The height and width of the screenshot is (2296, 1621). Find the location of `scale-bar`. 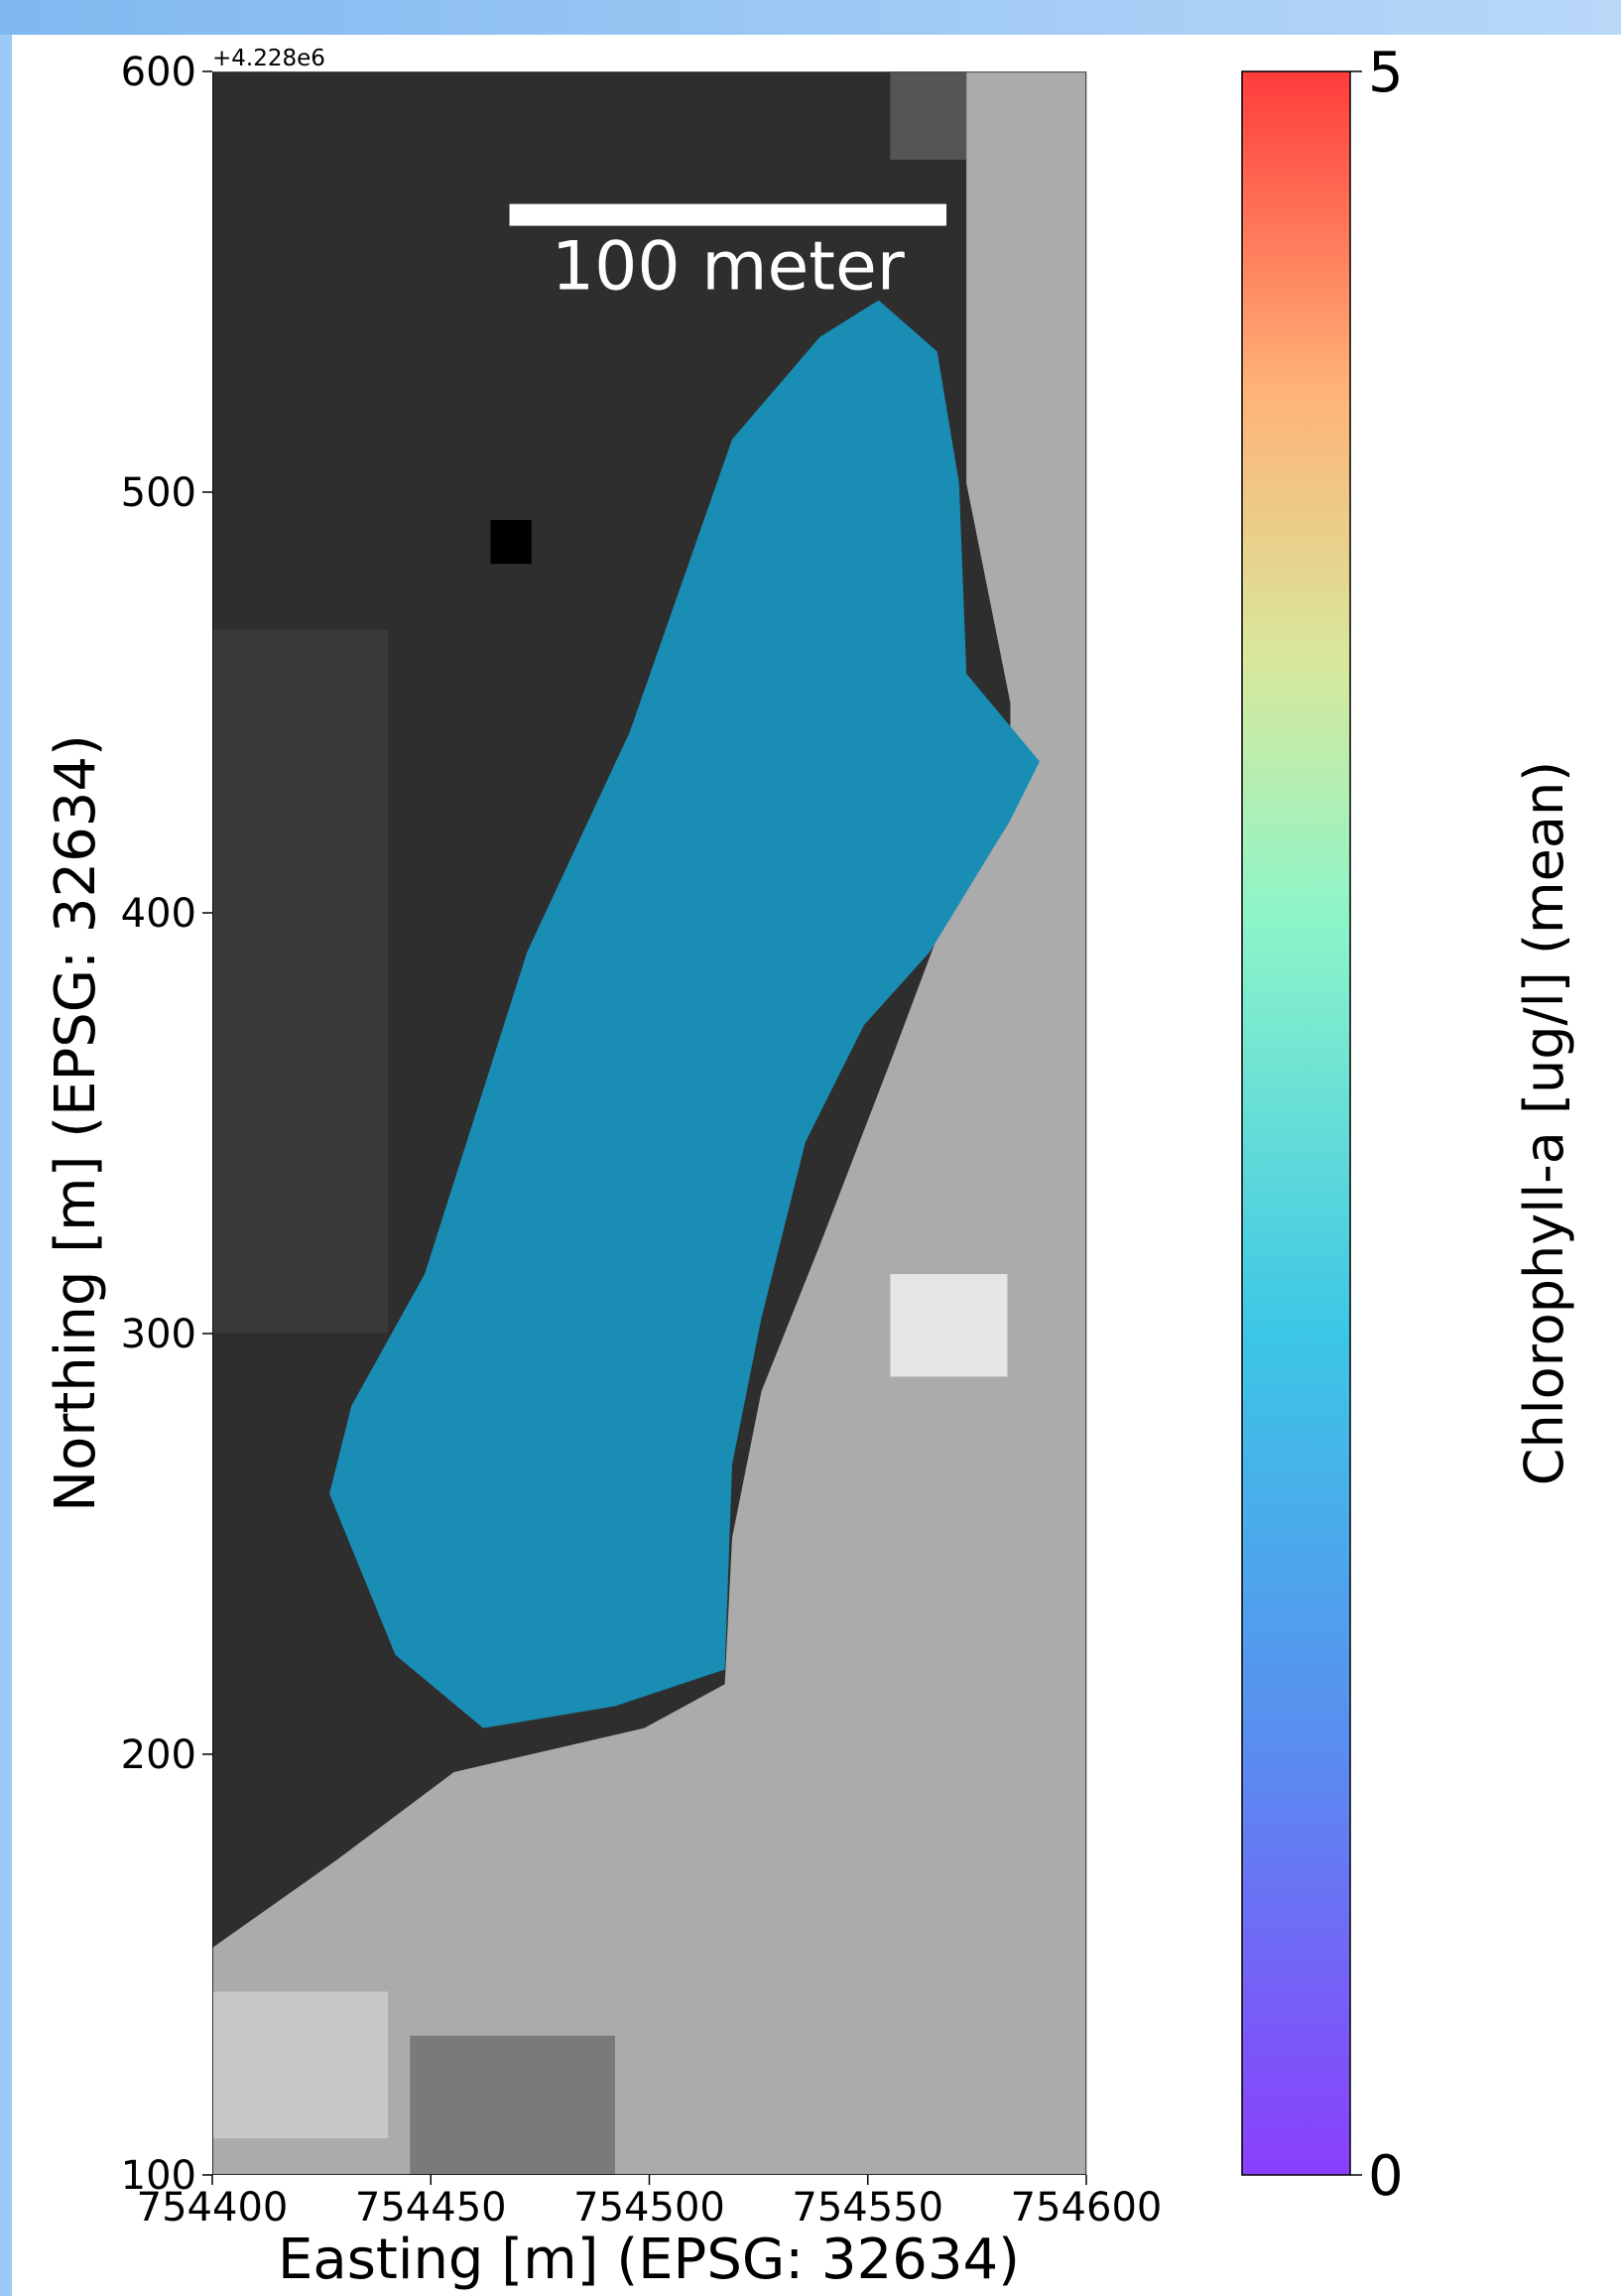

scale-bar is located at coordinates (728, 215).